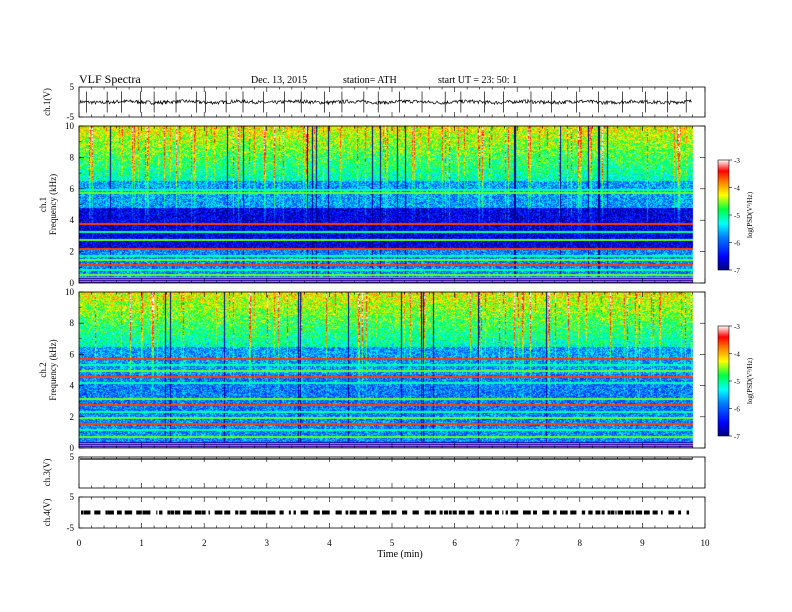 This screenshot has width=792, height=612. Describe the element at coordinates (267, 543) in the screenshot. I see `x-tick-label: 3` at that location.